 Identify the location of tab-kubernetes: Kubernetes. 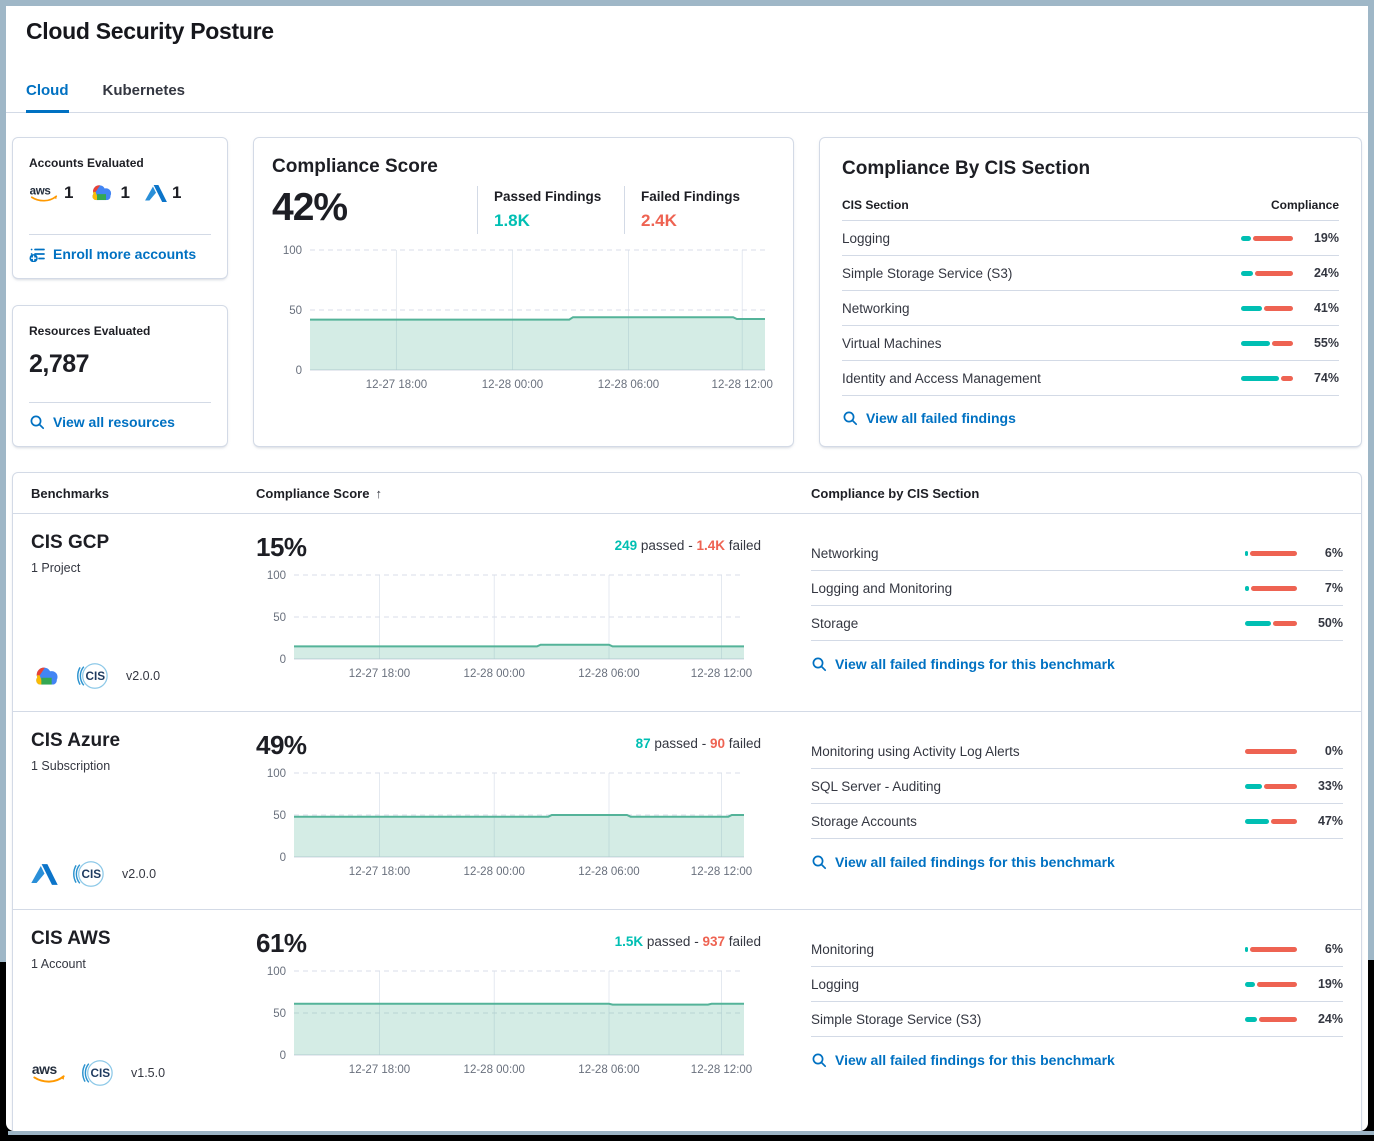
(144, 90).